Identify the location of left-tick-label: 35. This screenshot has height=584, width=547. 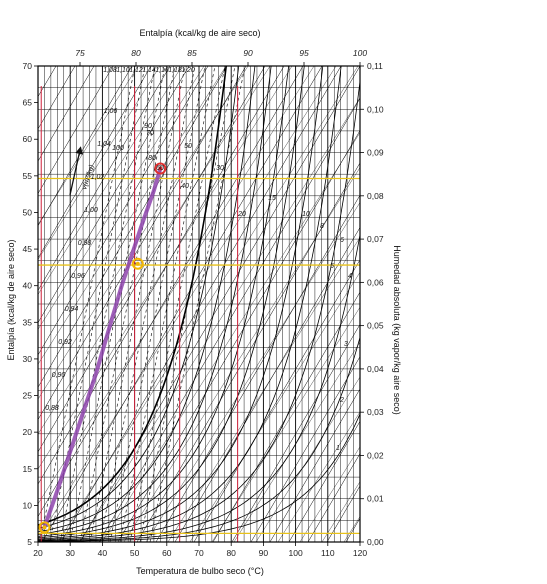
(28, 322).